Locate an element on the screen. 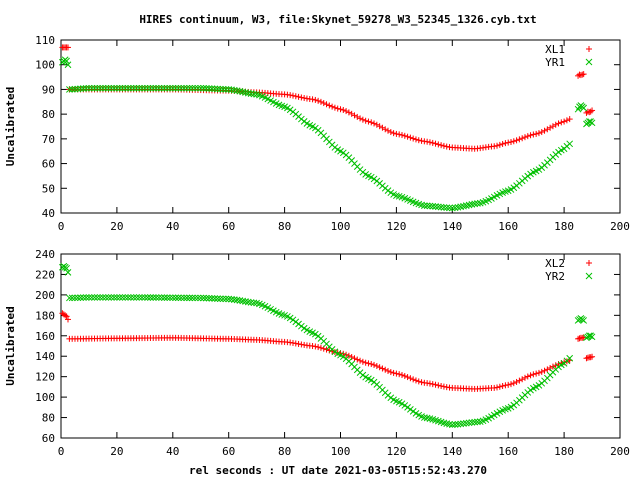 The image size is (640, 480). y-axis-label: Uncalibrated is located at coordinates (10, 345).